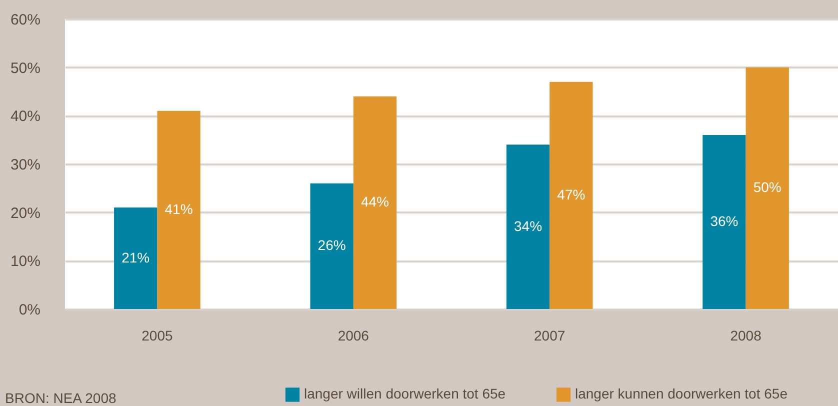 The width and height of the screenshot is (838, 406). I want to click on x-tick-label: 2007, so click(550, 336).